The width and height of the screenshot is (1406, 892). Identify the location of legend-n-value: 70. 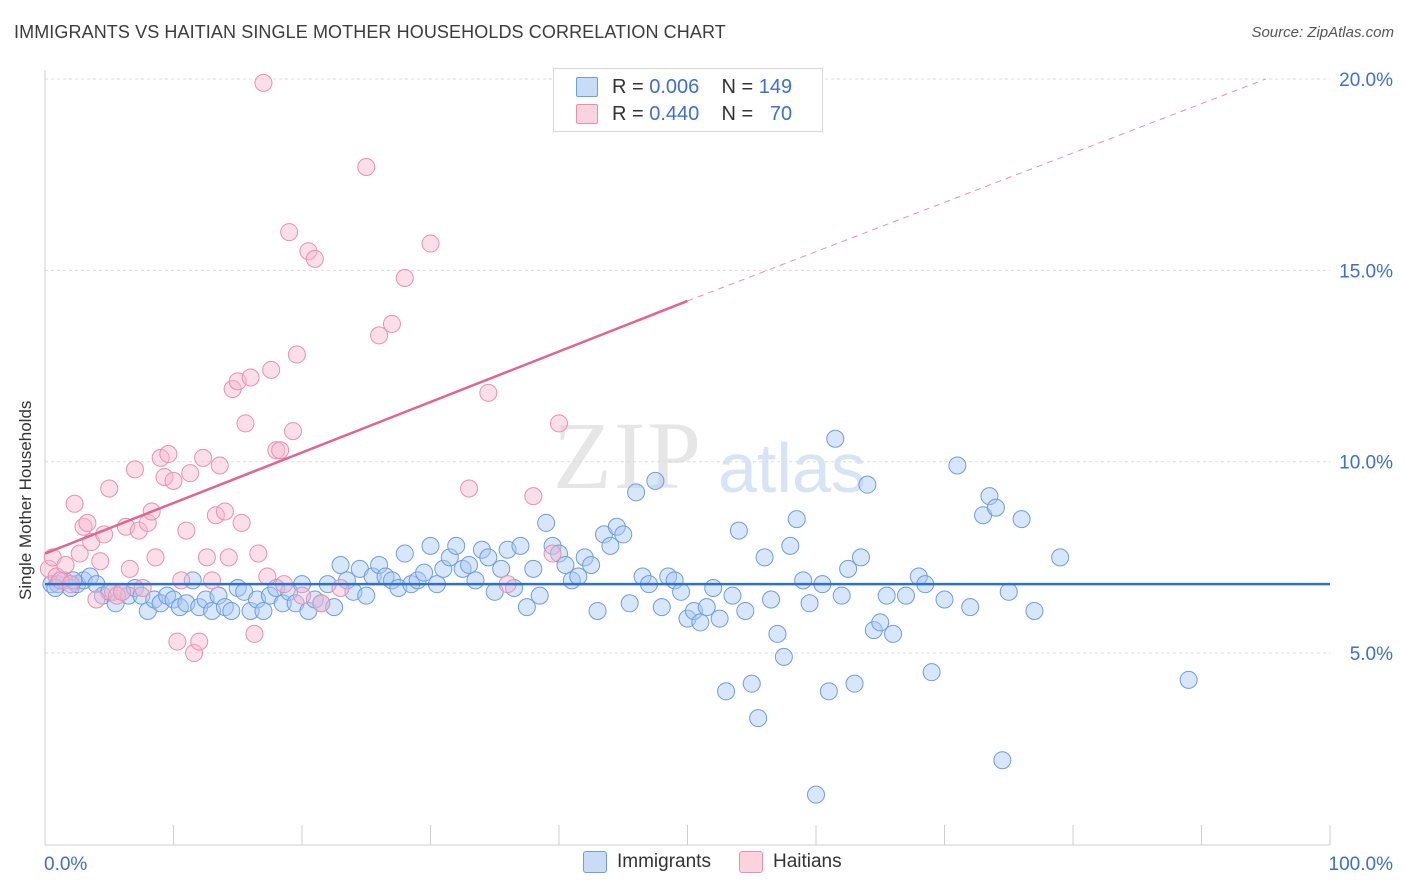
(781, 113).